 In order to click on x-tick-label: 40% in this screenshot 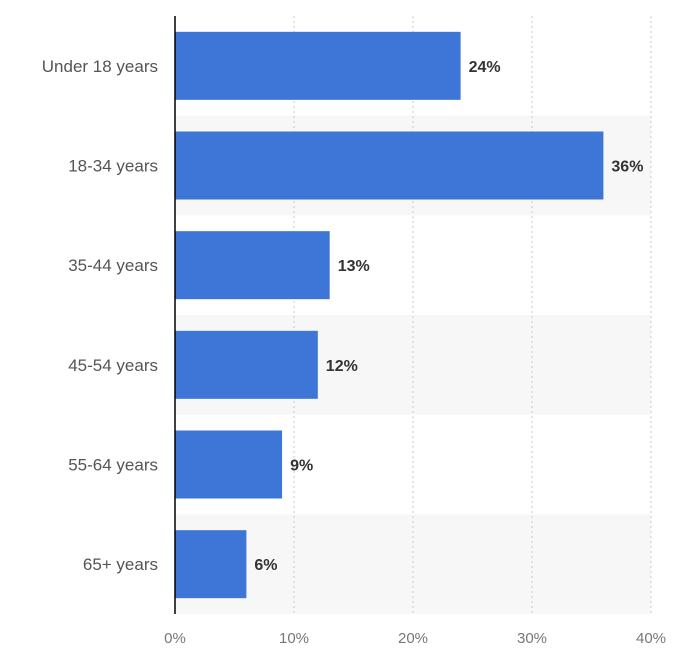, I will do `click(651, 638)`.